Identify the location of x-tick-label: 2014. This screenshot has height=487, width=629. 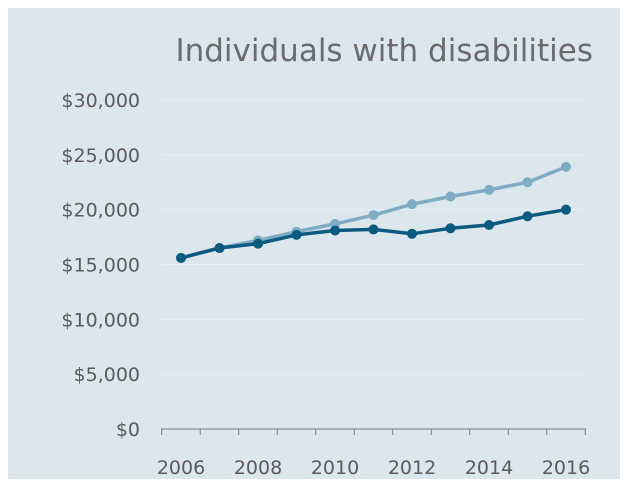
(489, 468).